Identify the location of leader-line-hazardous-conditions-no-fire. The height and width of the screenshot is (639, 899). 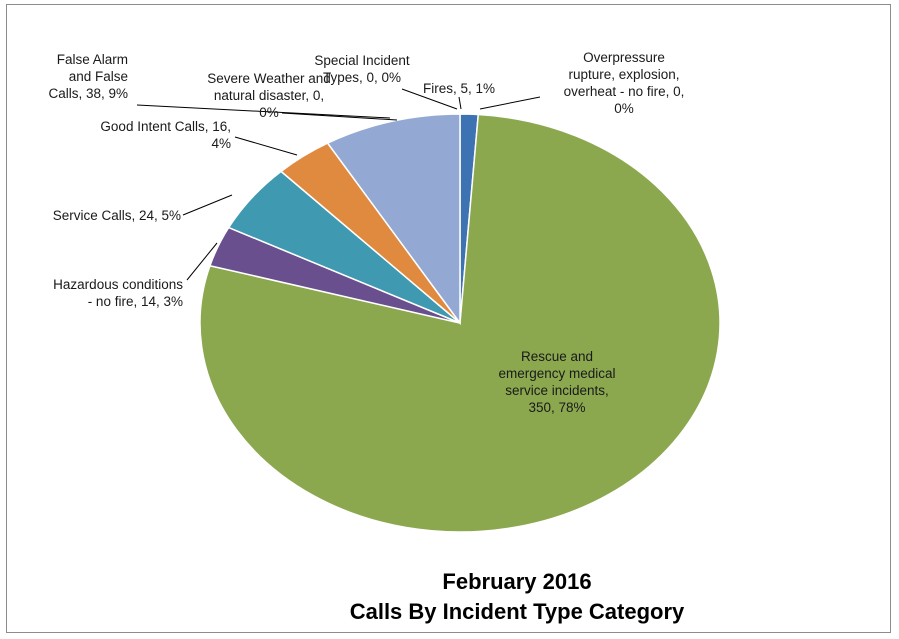
(202, 261).